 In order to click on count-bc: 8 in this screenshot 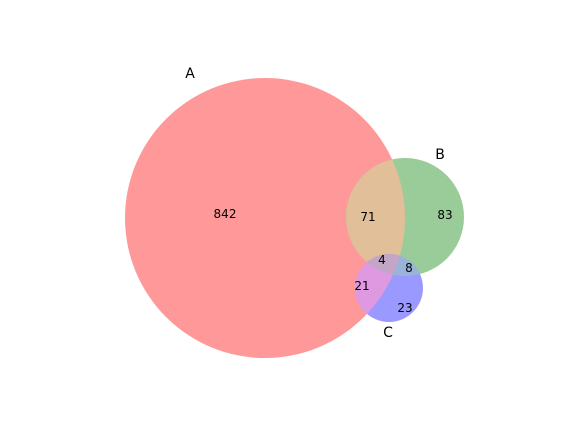, I will do `click(409, 268)`.